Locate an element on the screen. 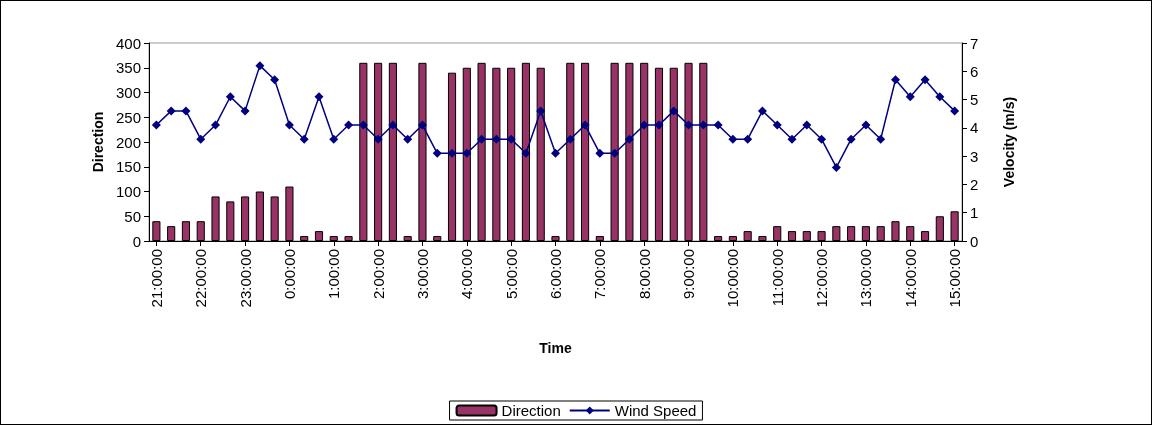 Image resolution: width=1152 pixels, height=425 pixels. y-tick-label: 250 is located at coordinates (128, 117).